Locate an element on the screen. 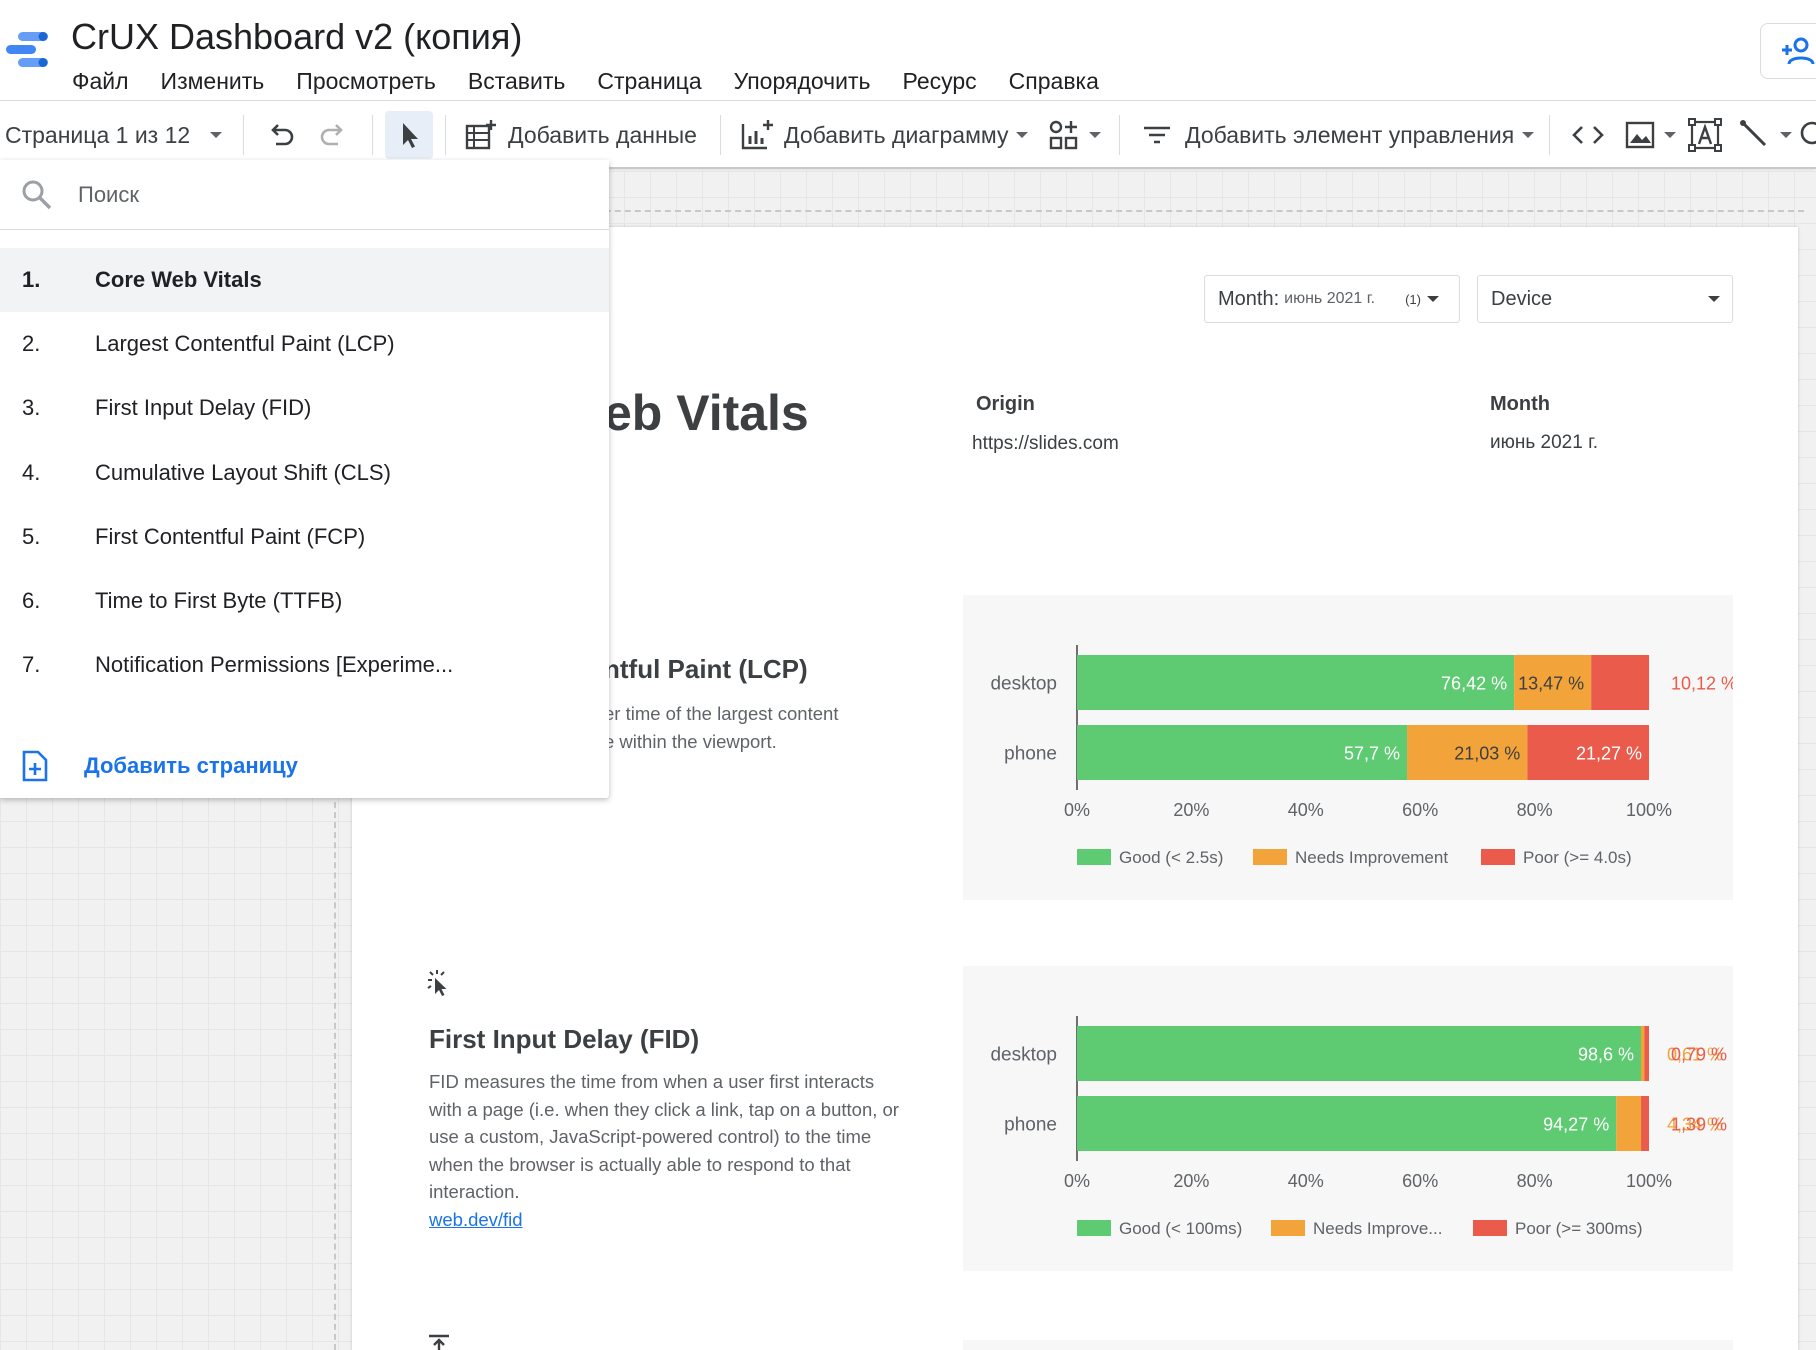 This screenshot has height=1350, width=1816. x-tick-label: 100% is located at coordinates (1649, 1181).